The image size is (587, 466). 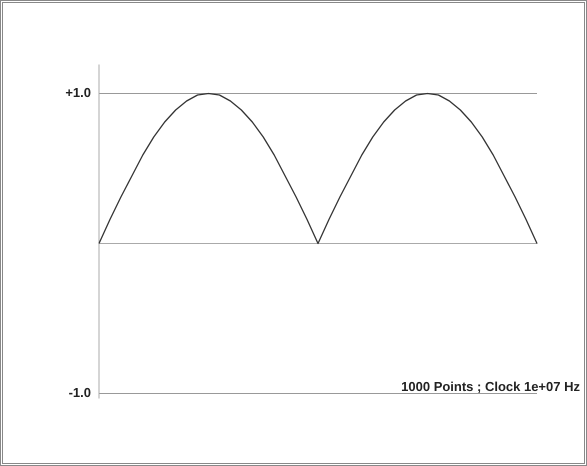 What do you see at coordinates (79, 392) in the screenshot?
I see `y-tick-label: -1.0` at bounding box center [79, 392].